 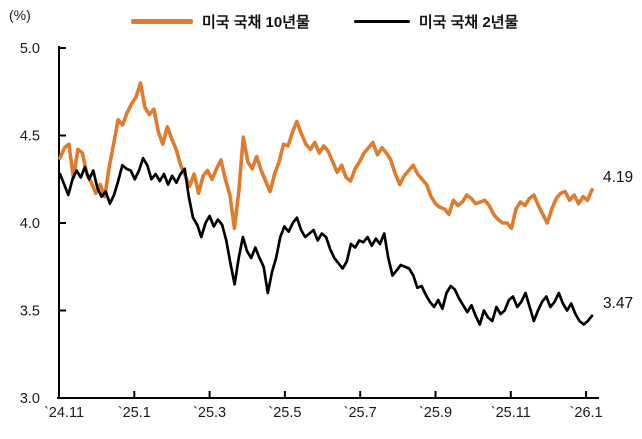 What do you see at coordinates (30, 49) in the screenshot?
I see `y-axis-tick-label: 5.0` at bounding box center [30, 49].